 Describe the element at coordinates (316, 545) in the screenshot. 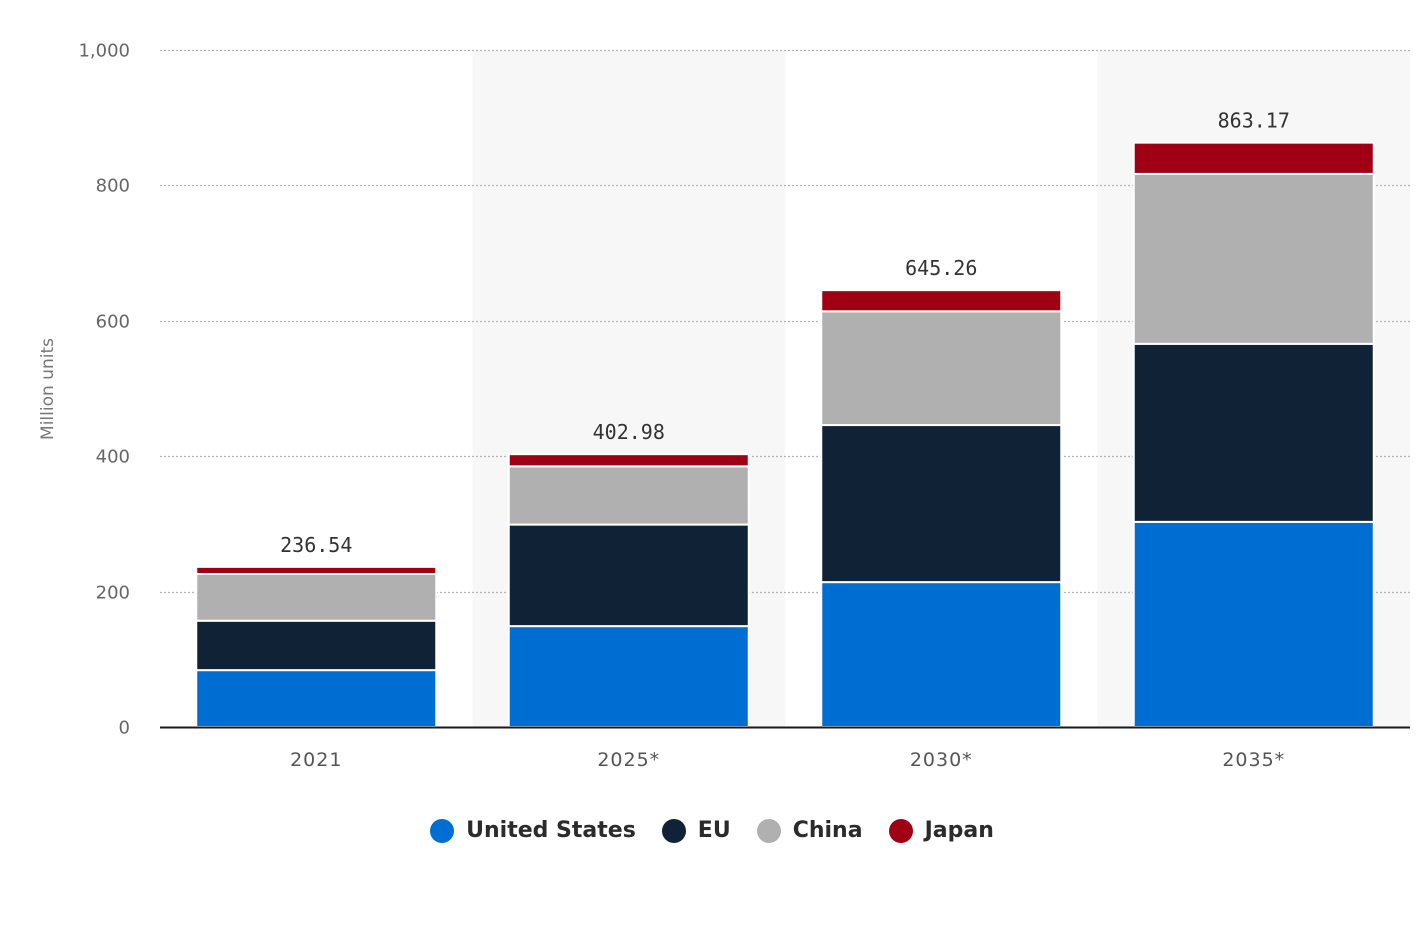

I see `total-data-label: 236.54` at that location.